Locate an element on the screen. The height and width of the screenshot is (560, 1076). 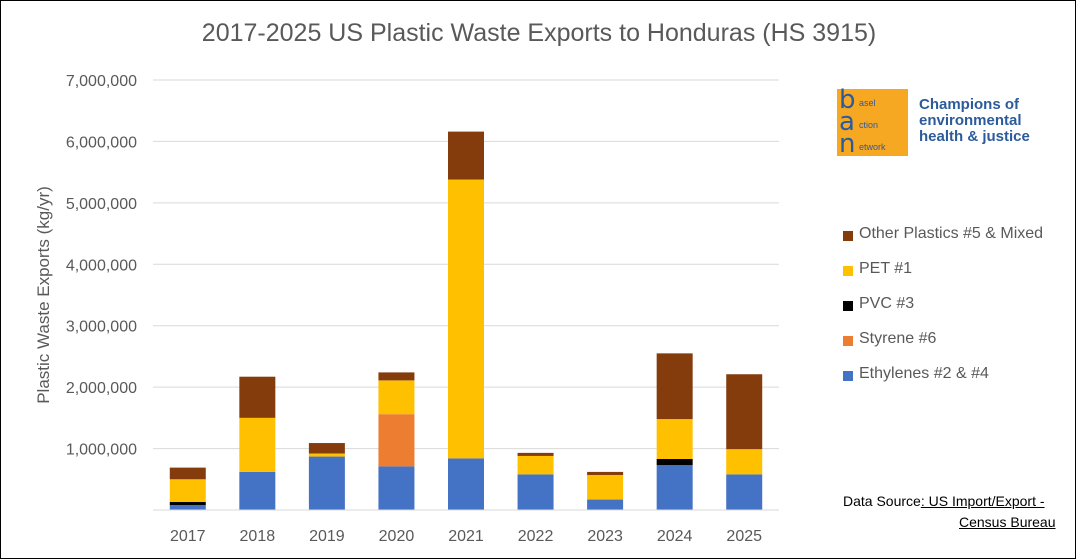
legend-label: Ethylenes #2 & #4 is located at coordinates (924, 373).